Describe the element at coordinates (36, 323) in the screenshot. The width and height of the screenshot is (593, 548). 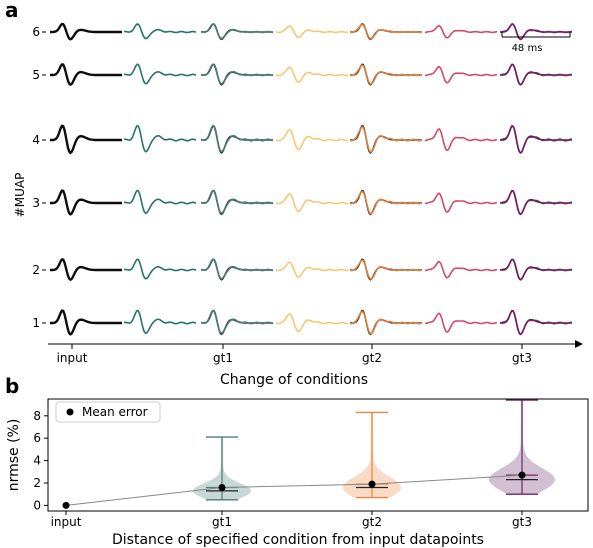
I see `y-tick-label: 1` at that location.